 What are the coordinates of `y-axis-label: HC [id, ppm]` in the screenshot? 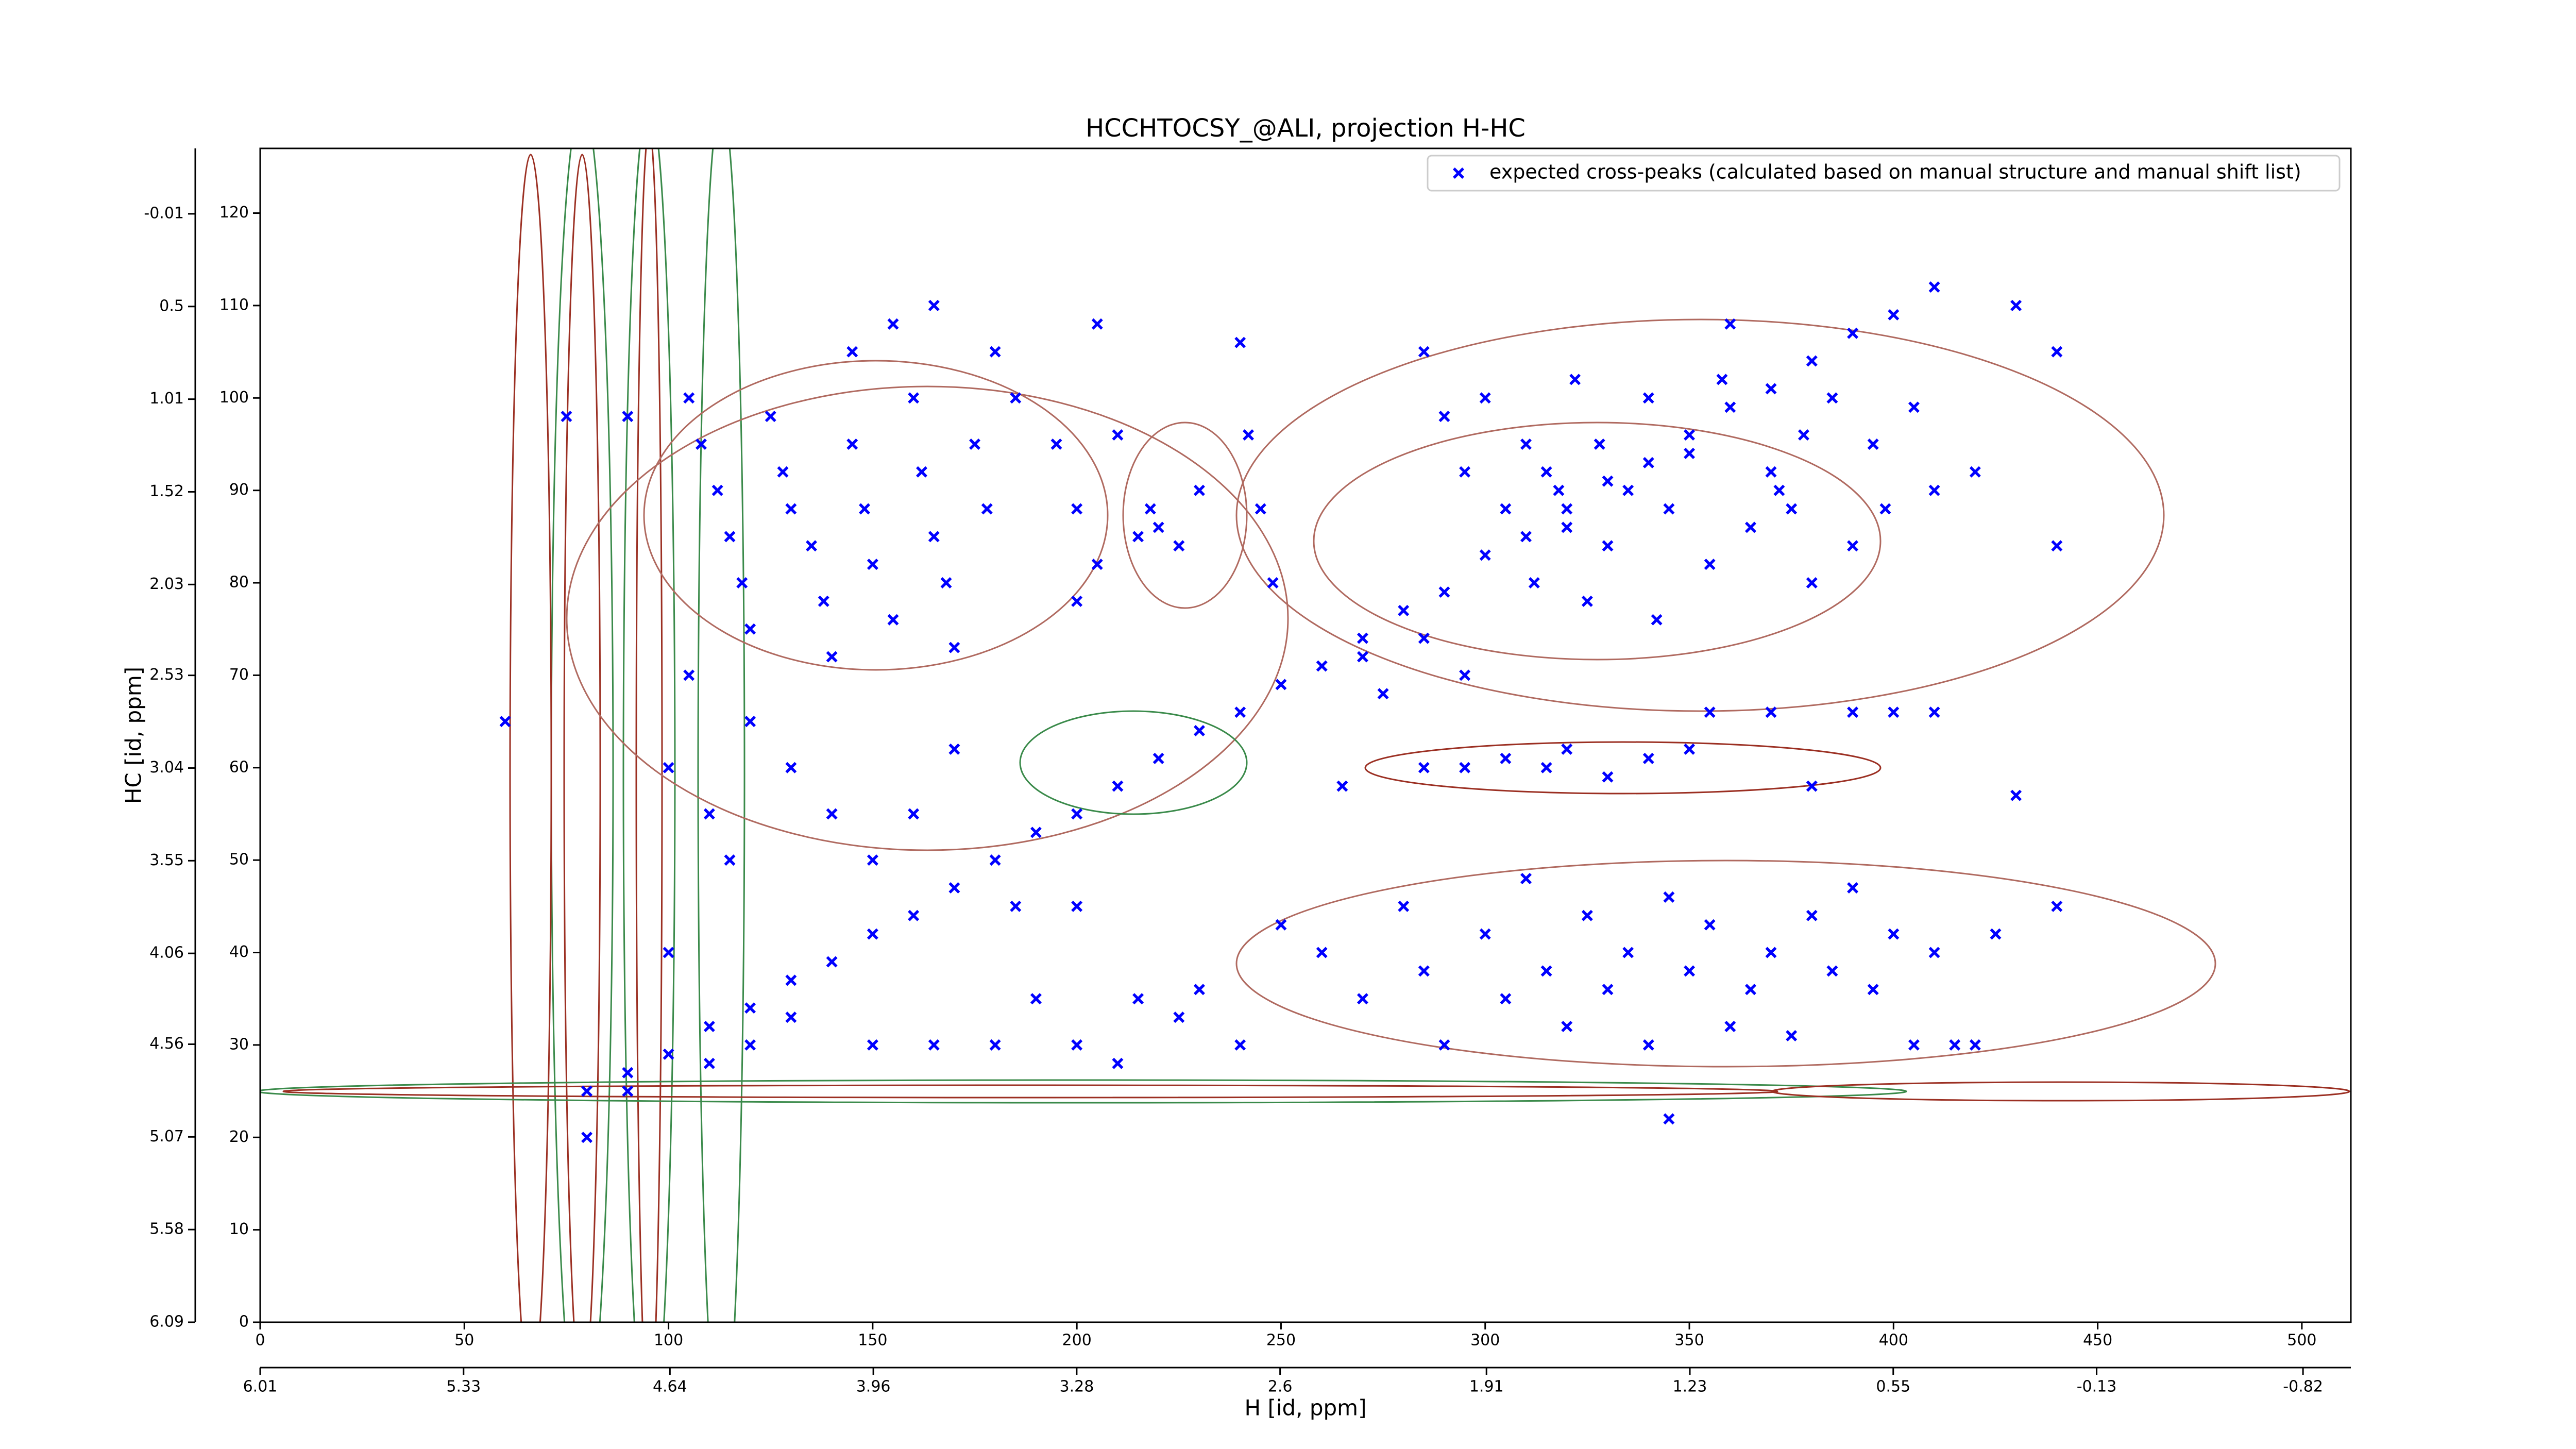 It's located at (133, 735).